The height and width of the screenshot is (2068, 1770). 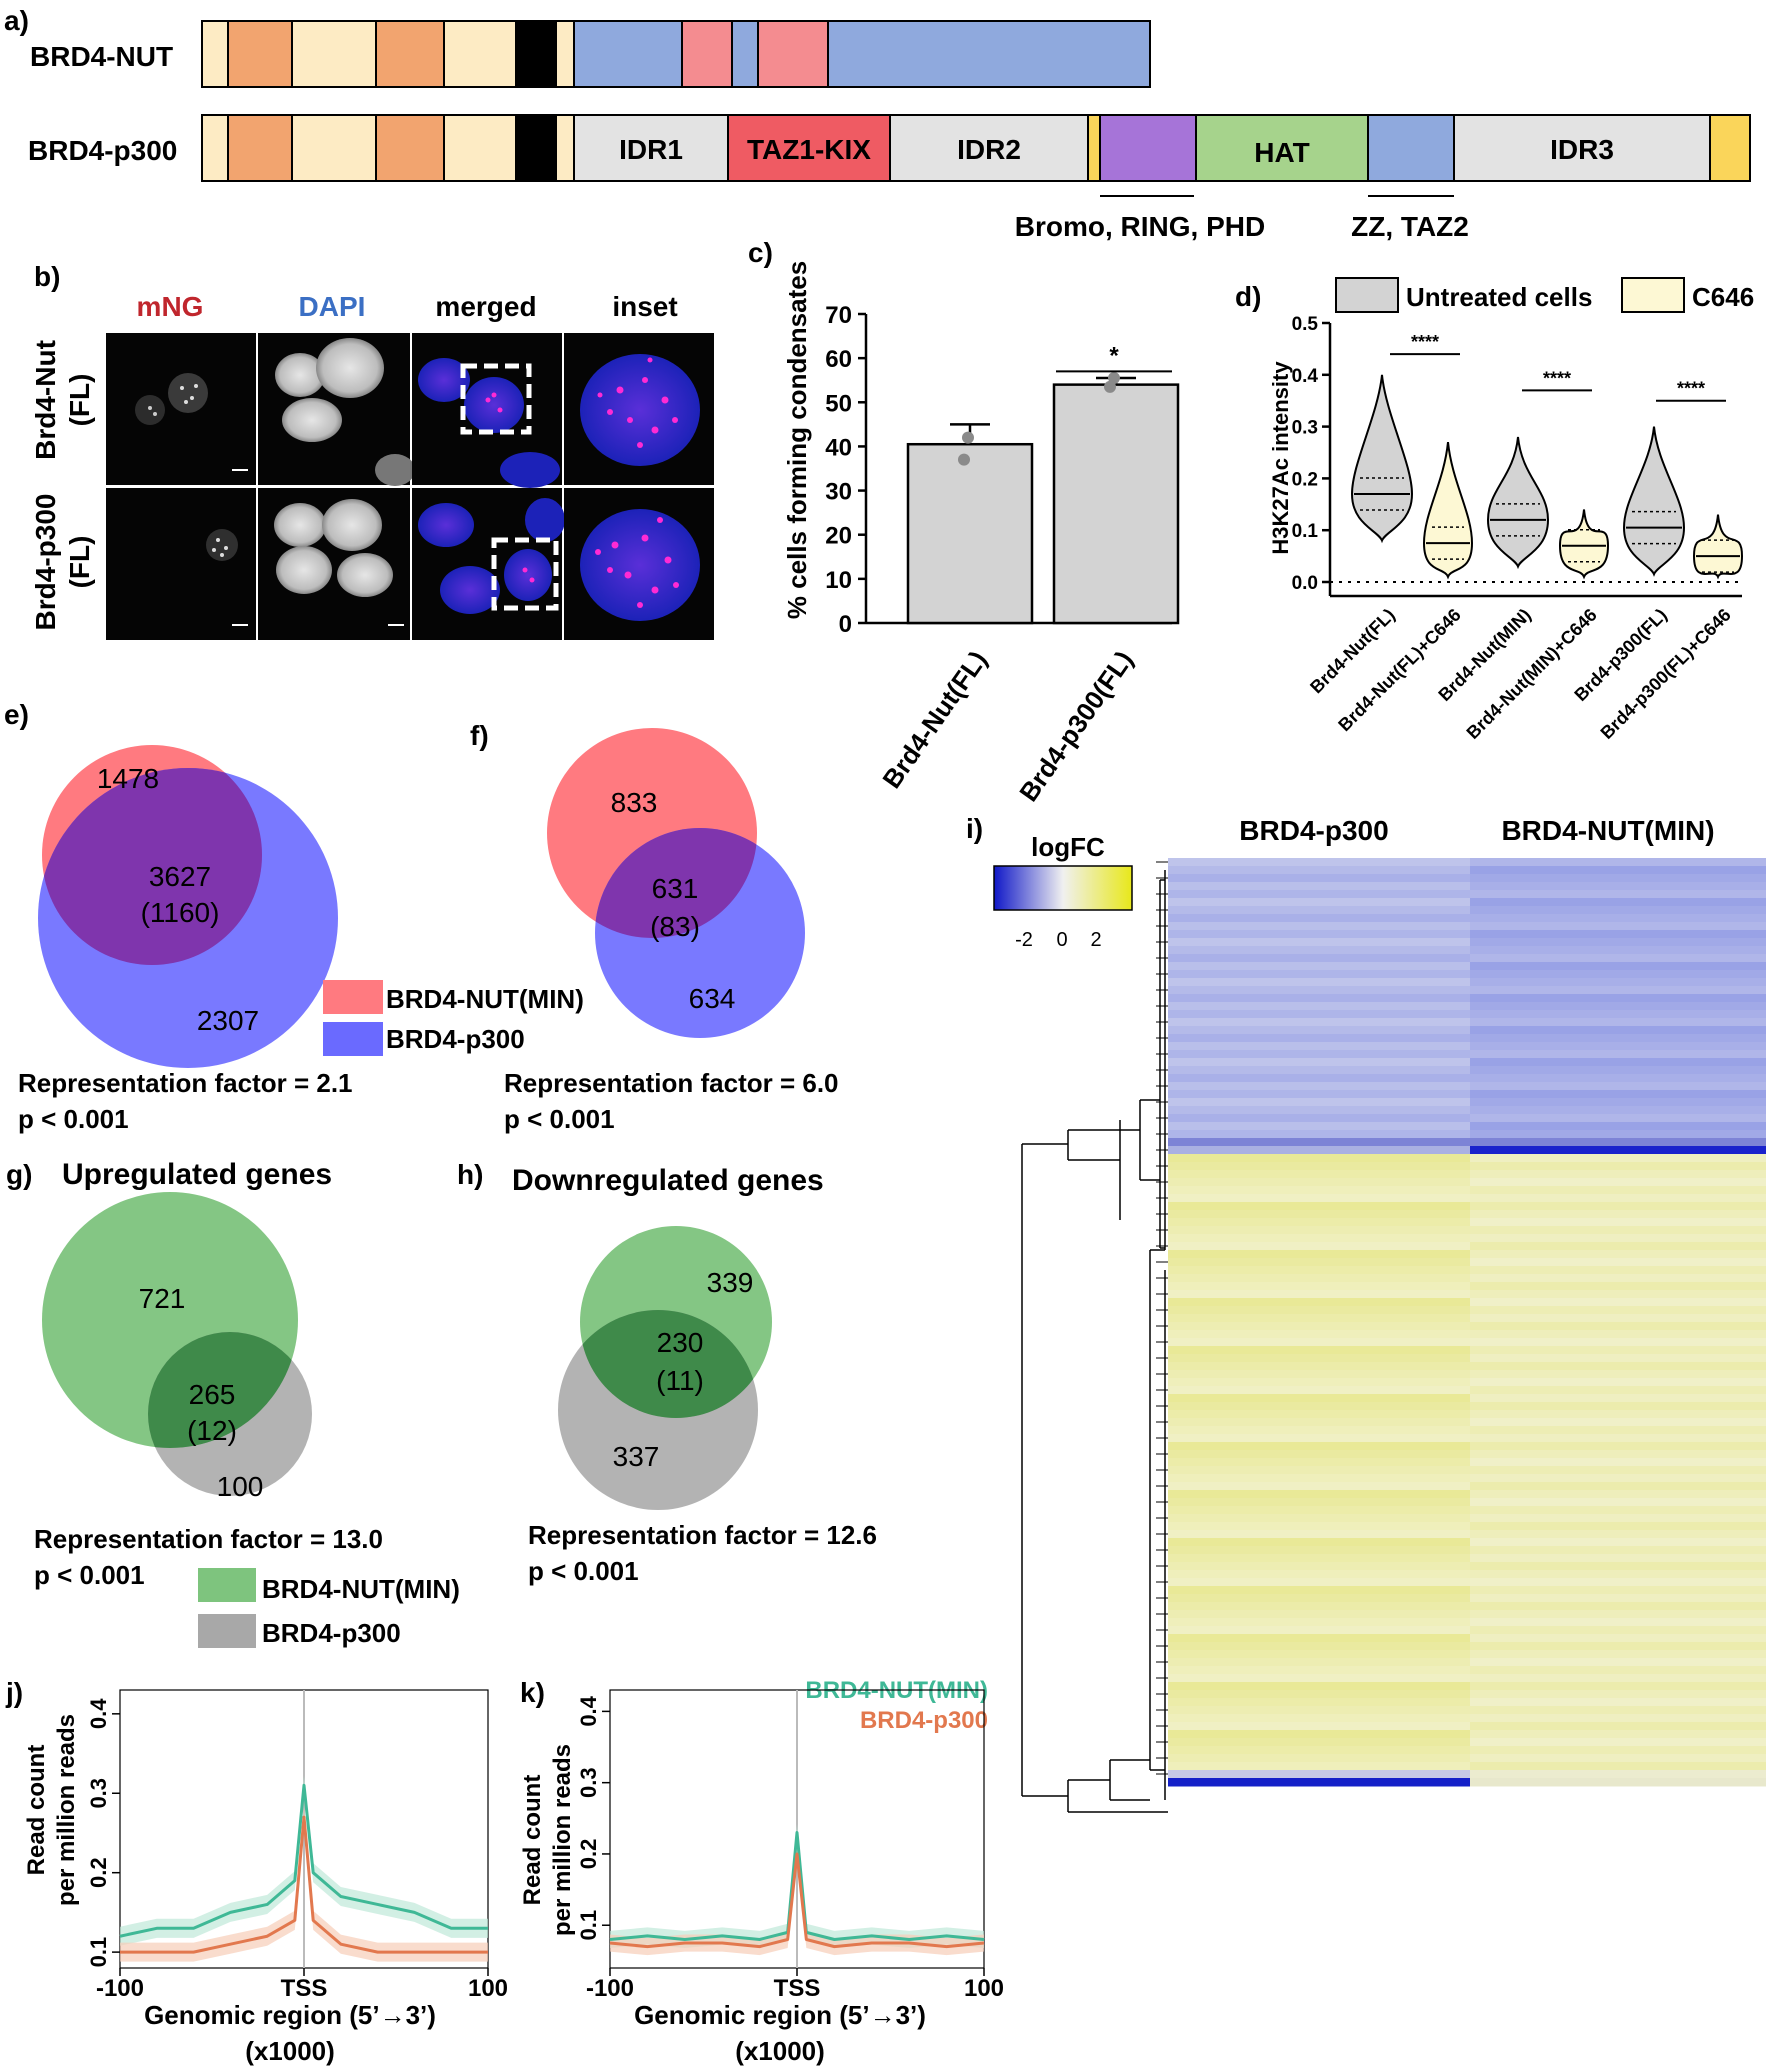 What do you see at coordinates (162, 1298) in the screenshot?
I see `venn-count-only-nut: 721` at bounding box center [162, 1298].